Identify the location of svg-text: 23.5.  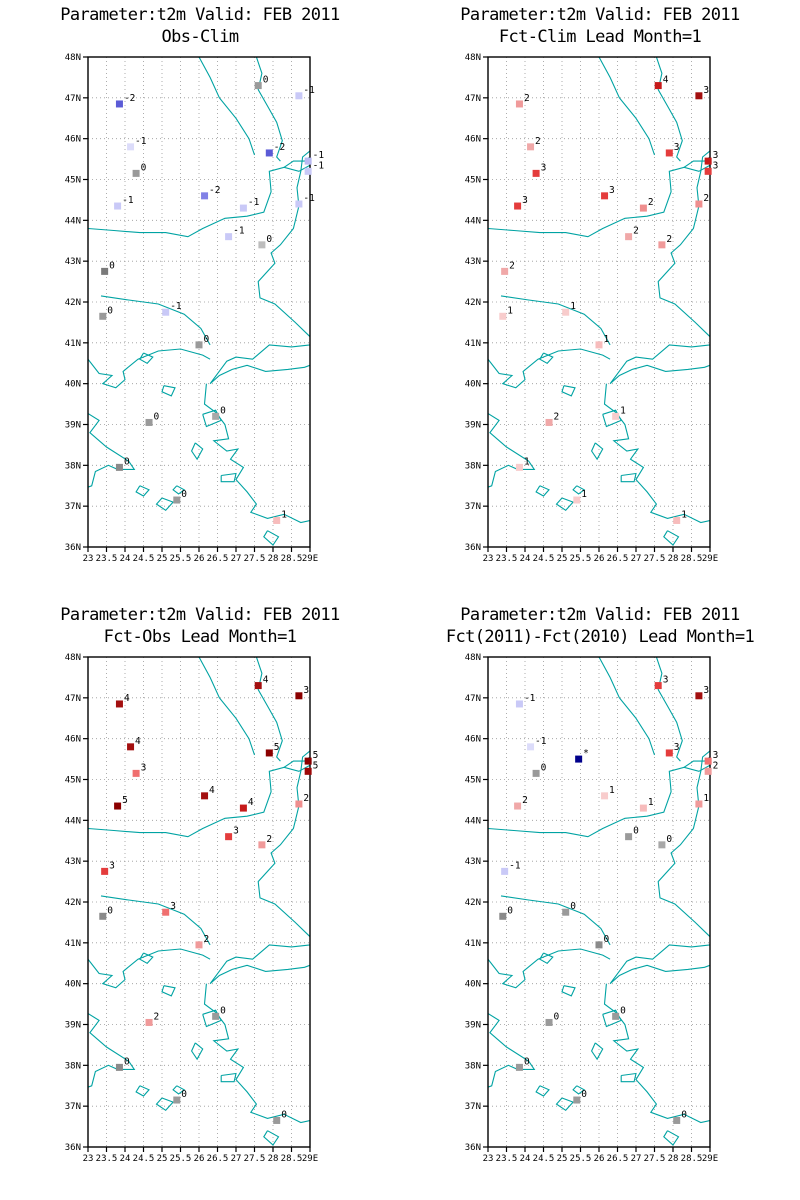
(507, 1159).